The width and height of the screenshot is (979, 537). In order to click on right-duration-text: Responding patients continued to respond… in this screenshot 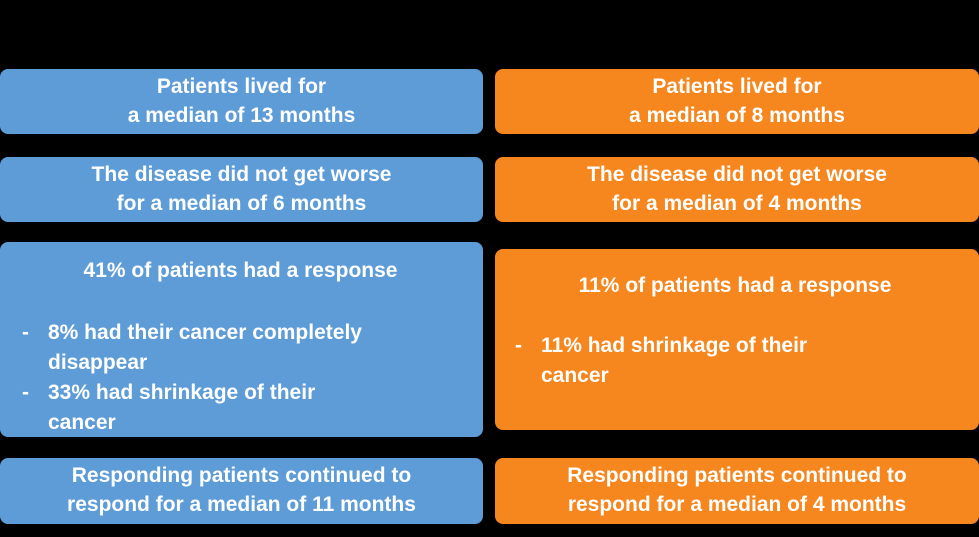, I will do `click(737, 490)`.